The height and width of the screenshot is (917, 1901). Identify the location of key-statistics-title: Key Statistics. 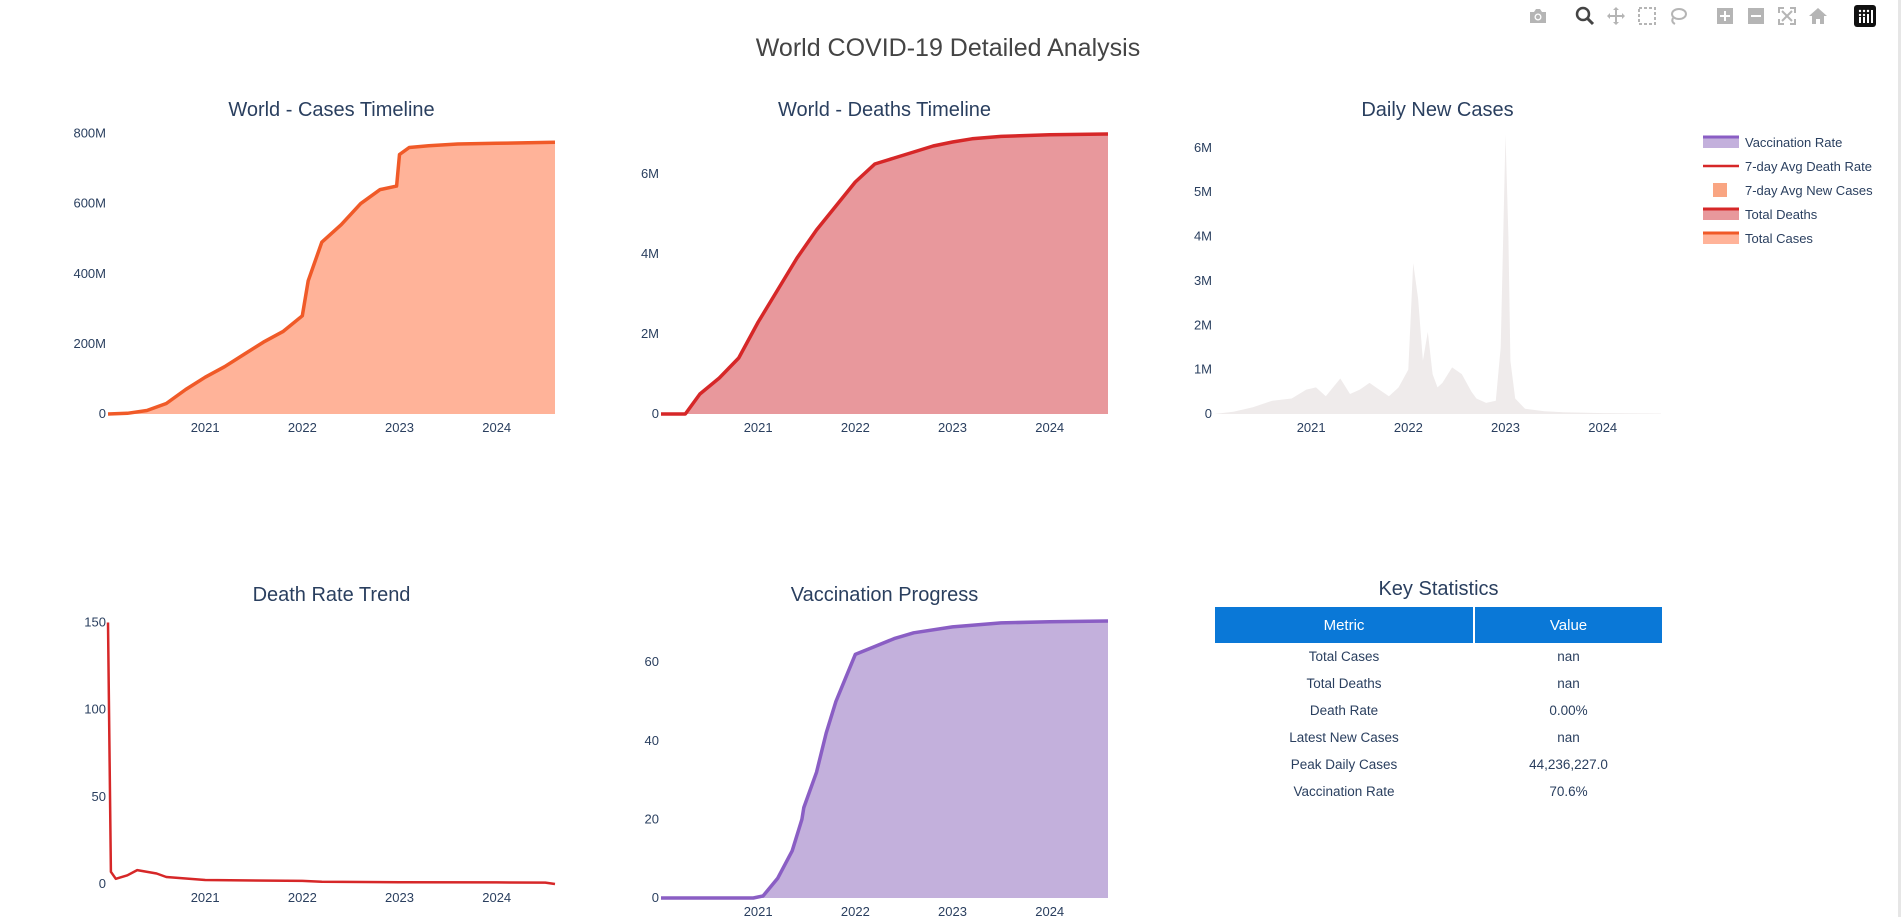
(1438, 589).